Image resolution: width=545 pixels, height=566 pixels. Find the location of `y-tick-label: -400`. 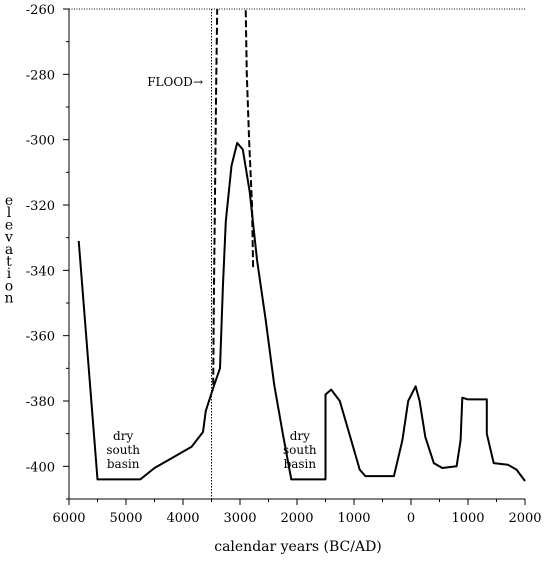

y-tick-label: -400 is located at coordinates (40, 467).